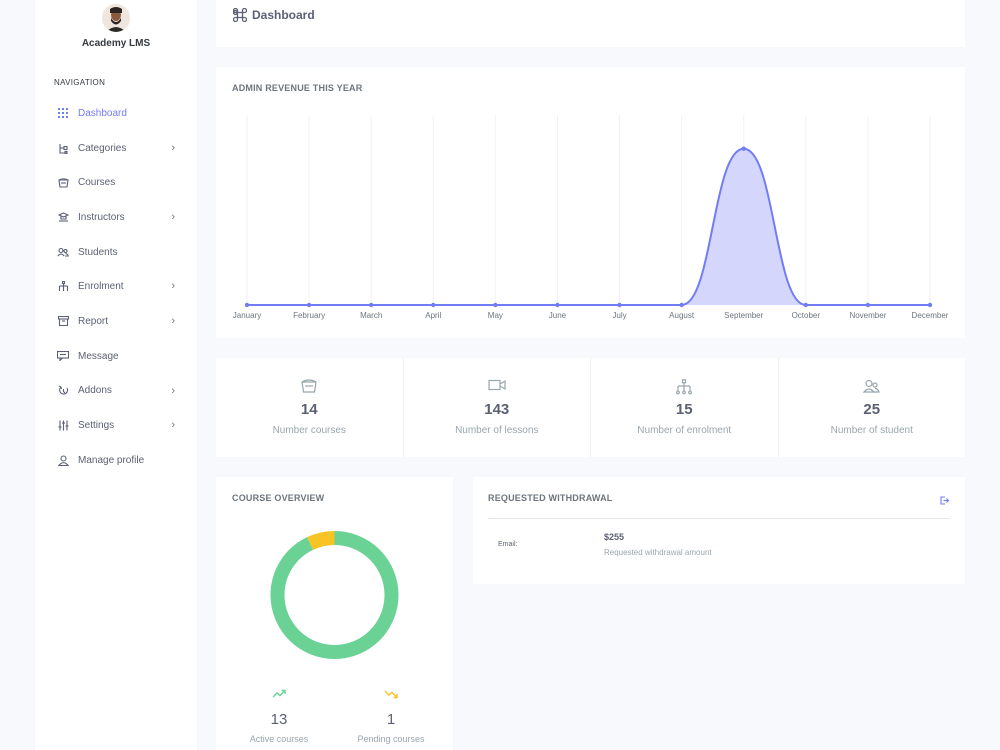 The width and height of the screenshot is (1000, 750). I want to click on message-icon, so click(63, 356).